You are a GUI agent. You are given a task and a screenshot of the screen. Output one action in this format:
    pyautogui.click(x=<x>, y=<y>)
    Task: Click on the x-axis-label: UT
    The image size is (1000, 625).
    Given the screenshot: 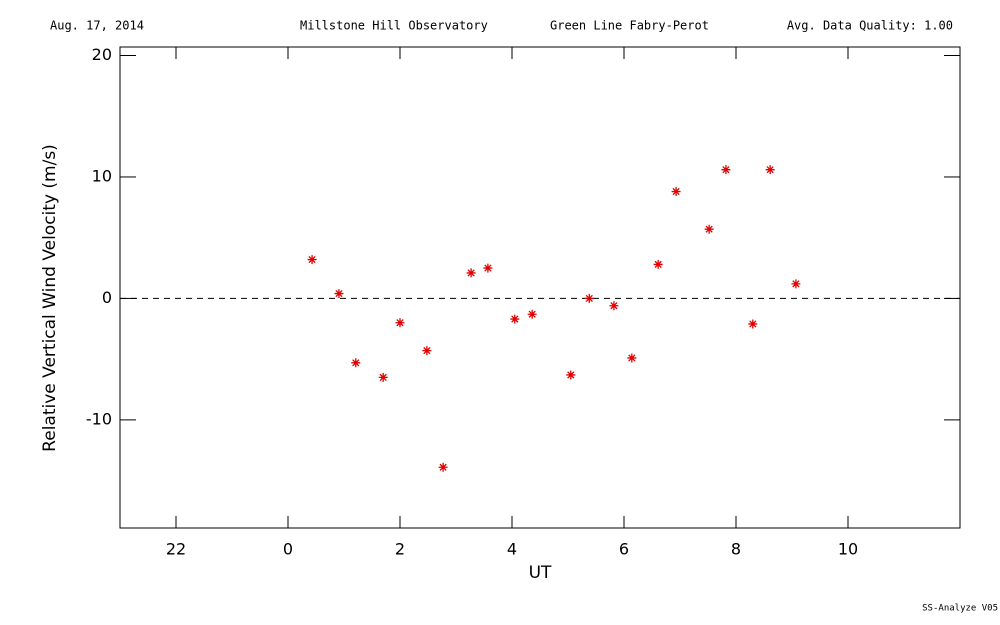 What is the action you would take?
    pyautogui.click(x=540, y=573)
    